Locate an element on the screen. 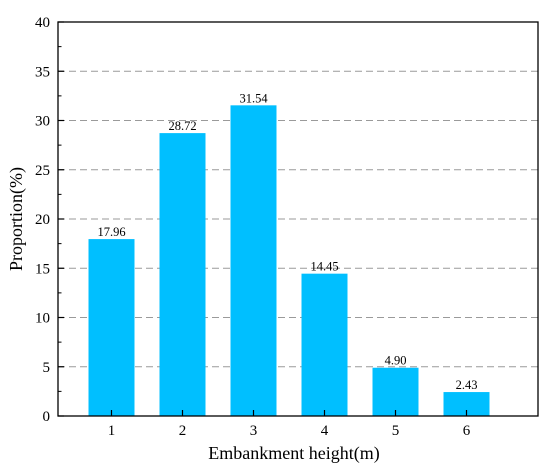 This screenshot has width=550, height=473. x-tick-label: 4 is located at coordinates (325, 431).